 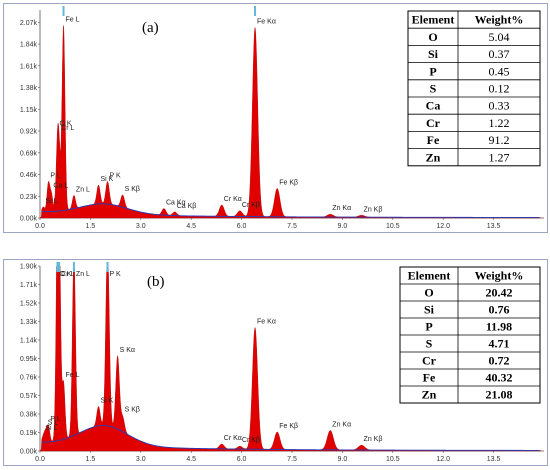 I want to click on table-cell-weight: 21.08, so click(x=499, y=395).